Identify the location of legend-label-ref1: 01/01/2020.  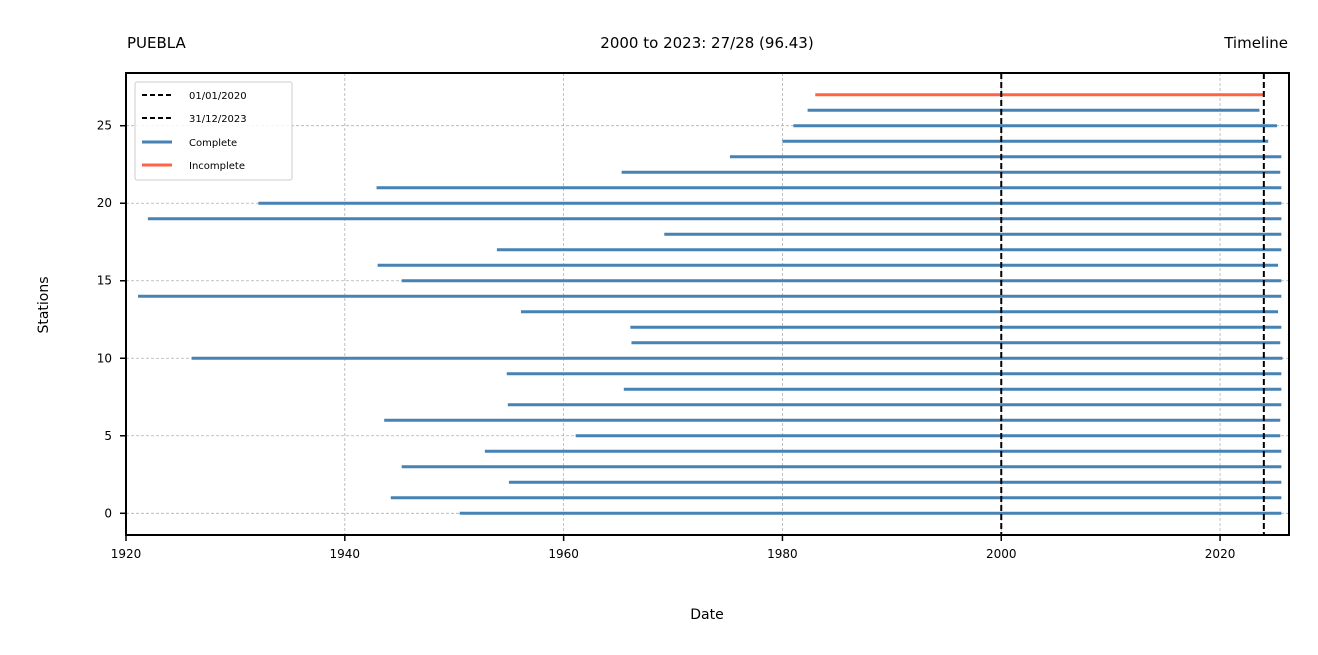
(218, 96).